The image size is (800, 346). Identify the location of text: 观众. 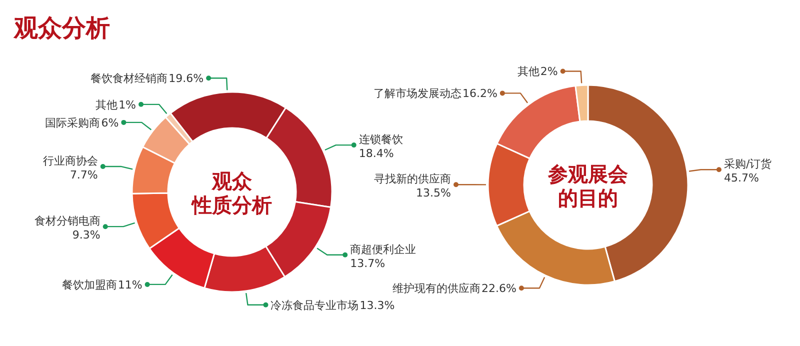
(232, 181).